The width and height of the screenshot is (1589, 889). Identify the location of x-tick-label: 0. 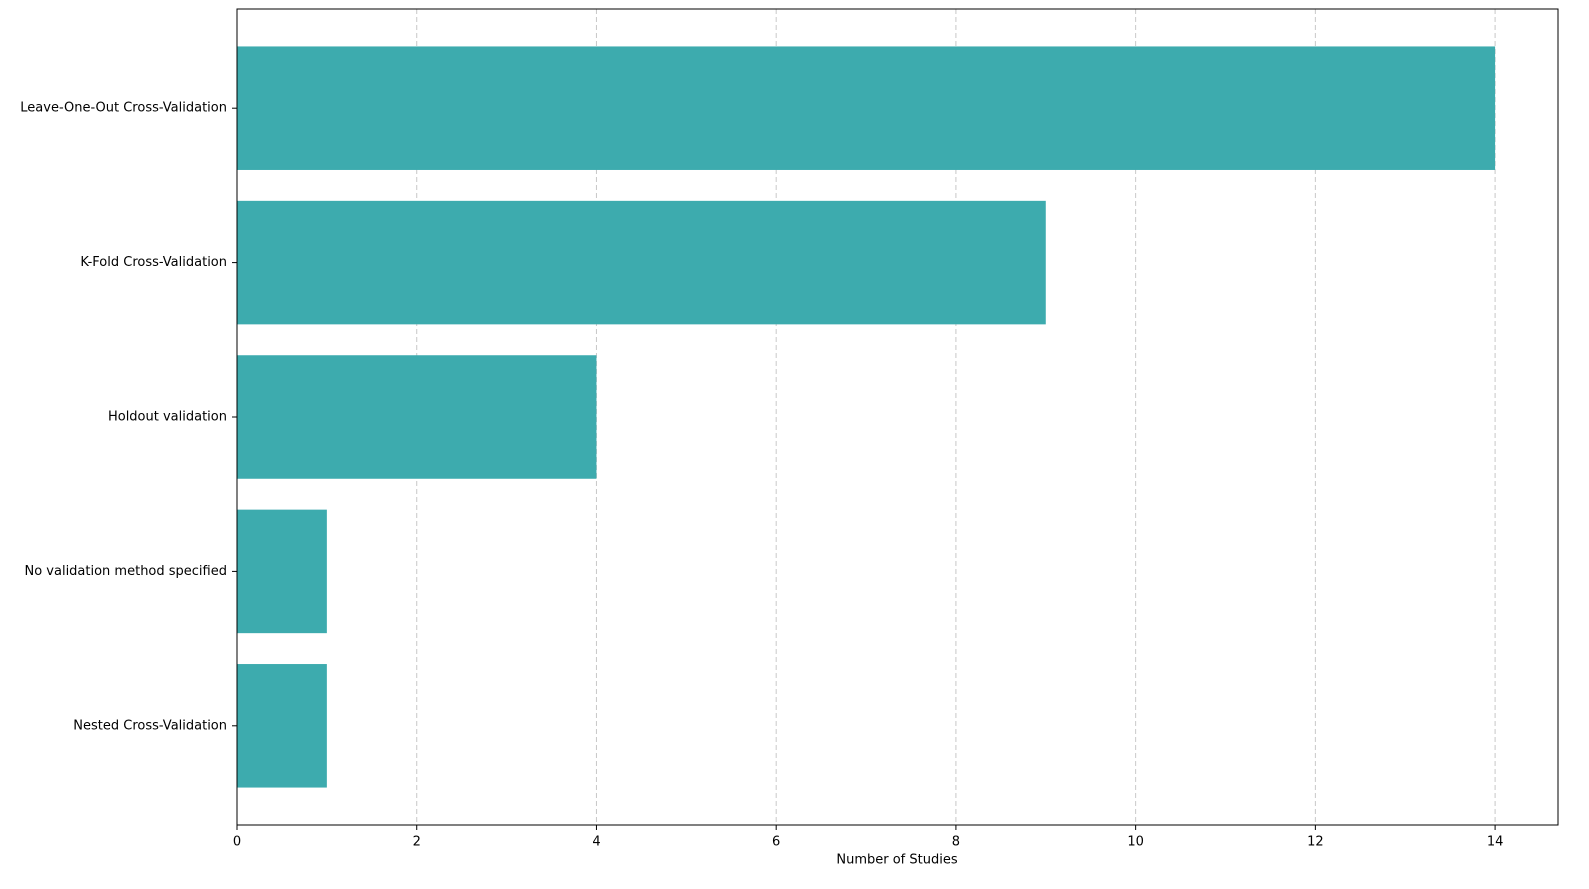
(237, 842).